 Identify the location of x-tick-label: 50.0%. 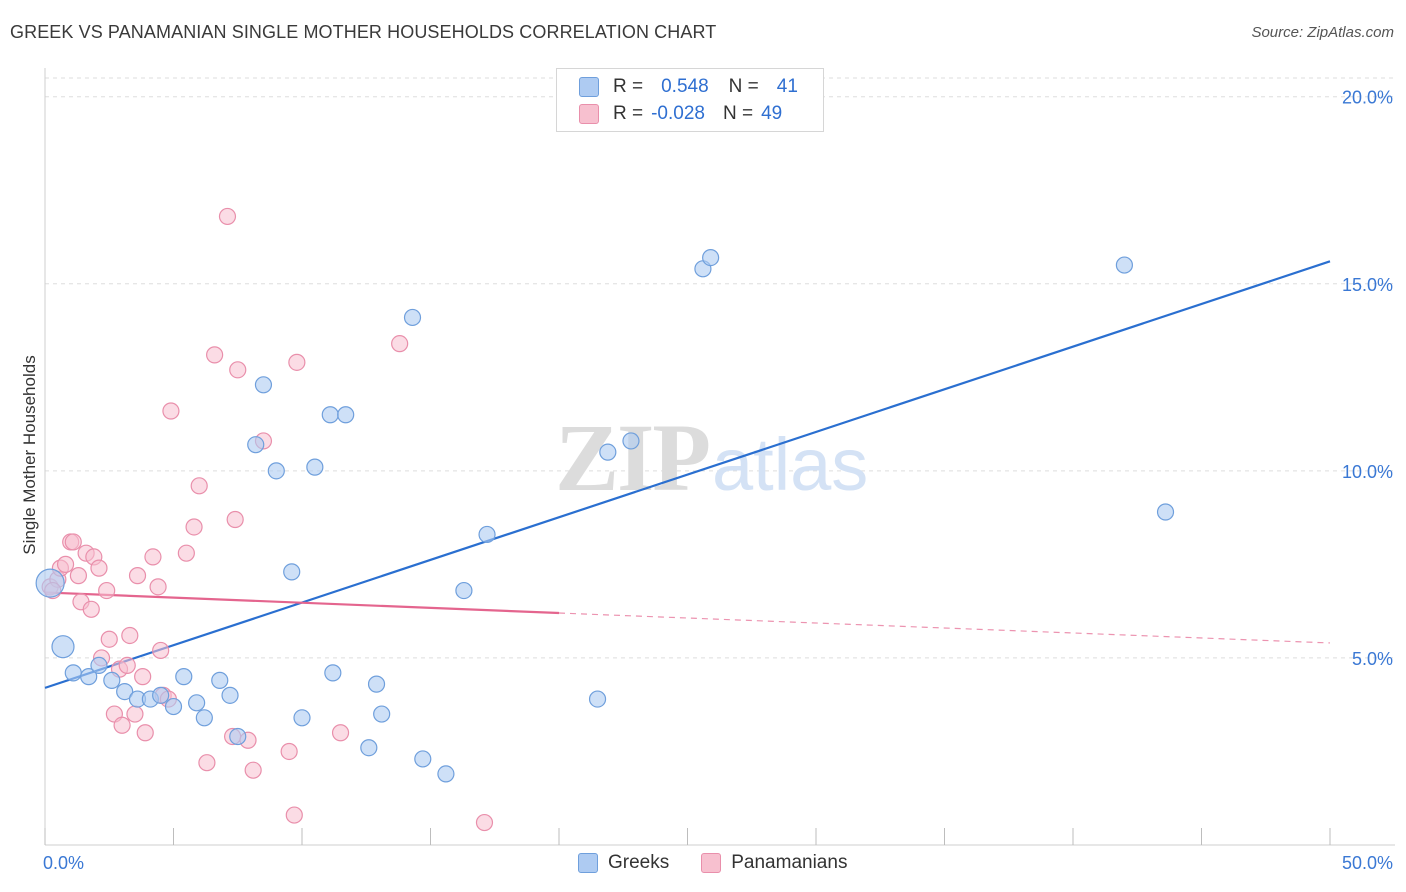
(1367, 863).